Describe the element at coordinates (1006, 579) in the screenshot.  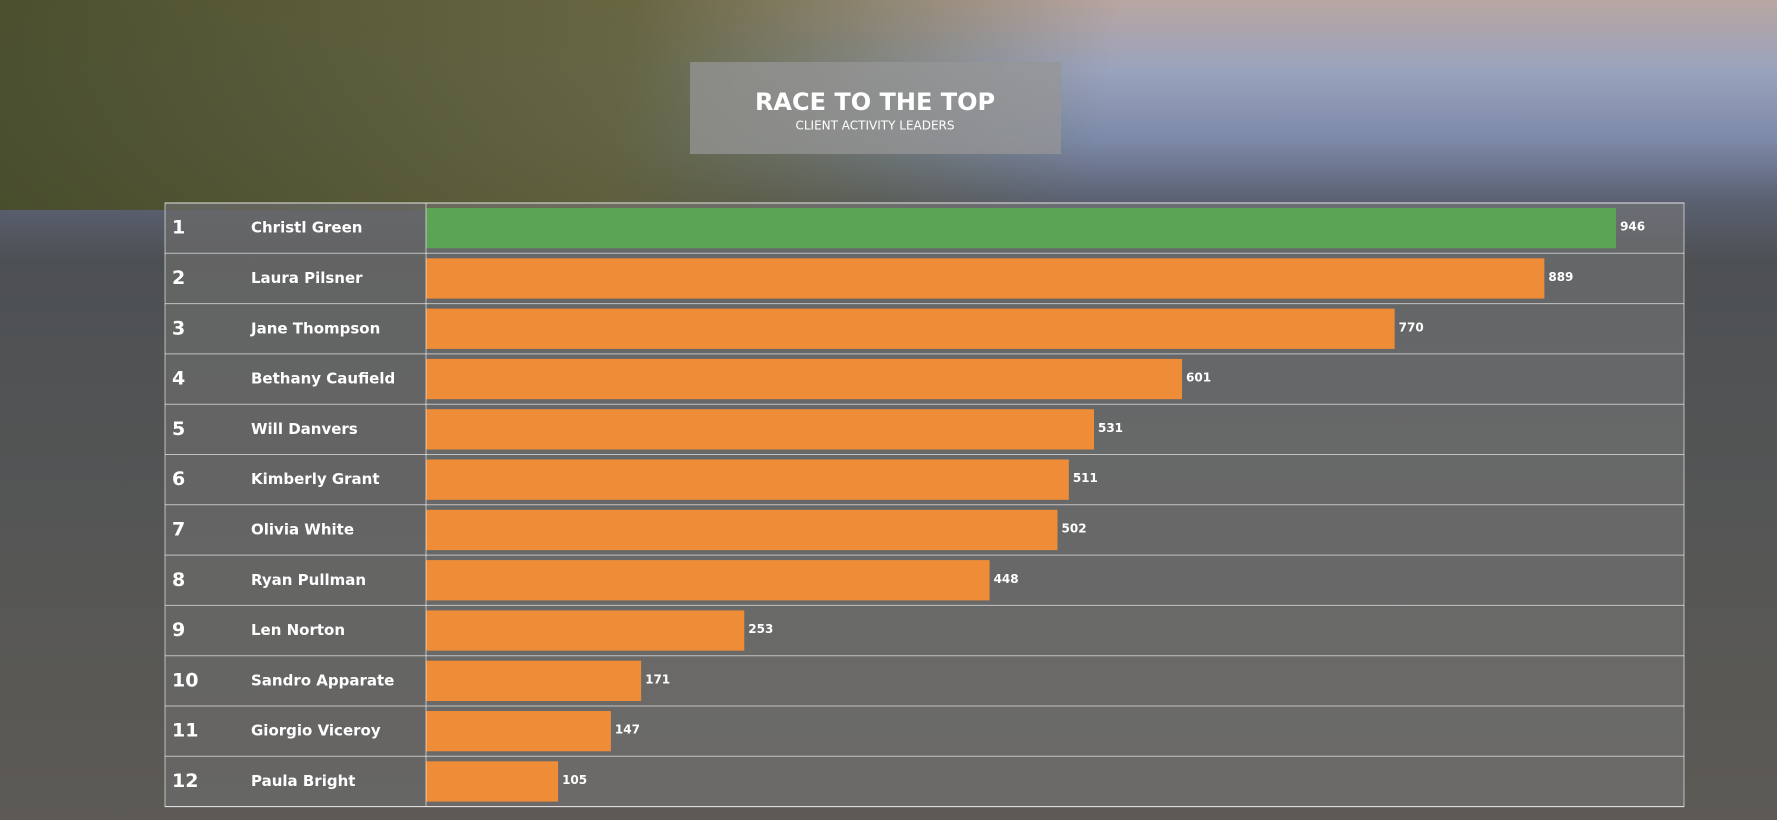
I see `value-label: 448` at that location.